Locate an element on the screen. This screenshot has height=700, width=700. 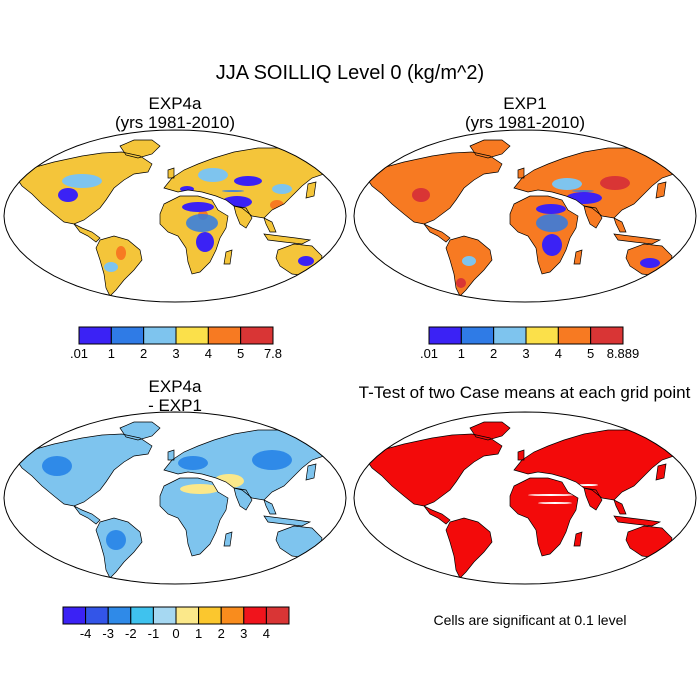
panel-title-line1: EXP4a is located at coordinates (175, 386).